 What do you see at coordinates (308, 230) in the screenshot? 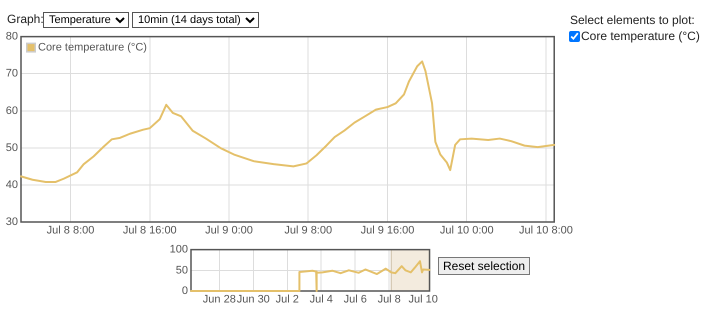
I see `x-tick-label: Jul 9 8:00` at bounding box center [308, 230].